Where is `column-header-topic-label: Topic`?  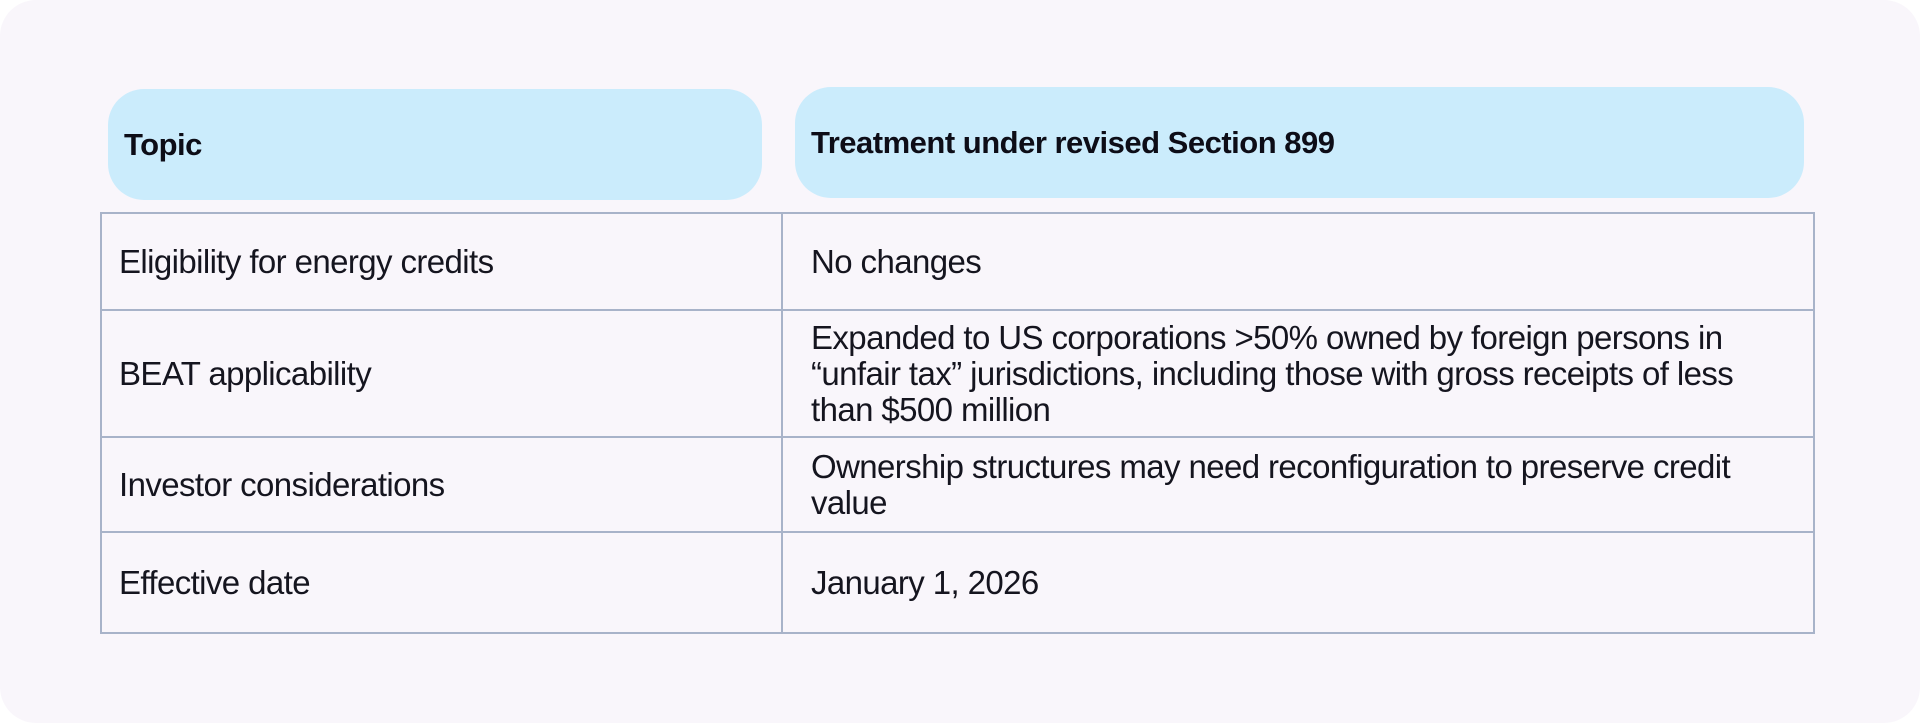
column-header-topic-label: Topic is located at coordinates (163, 144).